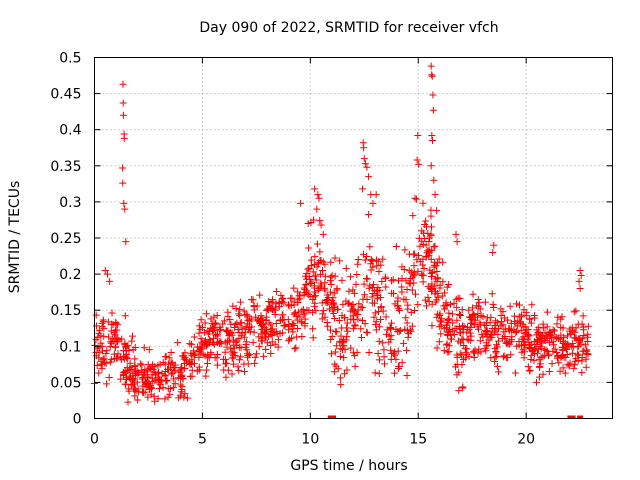 The width and height of the screenshot is (640, 480). Describe the element at coordinates (572, 417) in the screenshot. I see `zero-value-point` at that location.